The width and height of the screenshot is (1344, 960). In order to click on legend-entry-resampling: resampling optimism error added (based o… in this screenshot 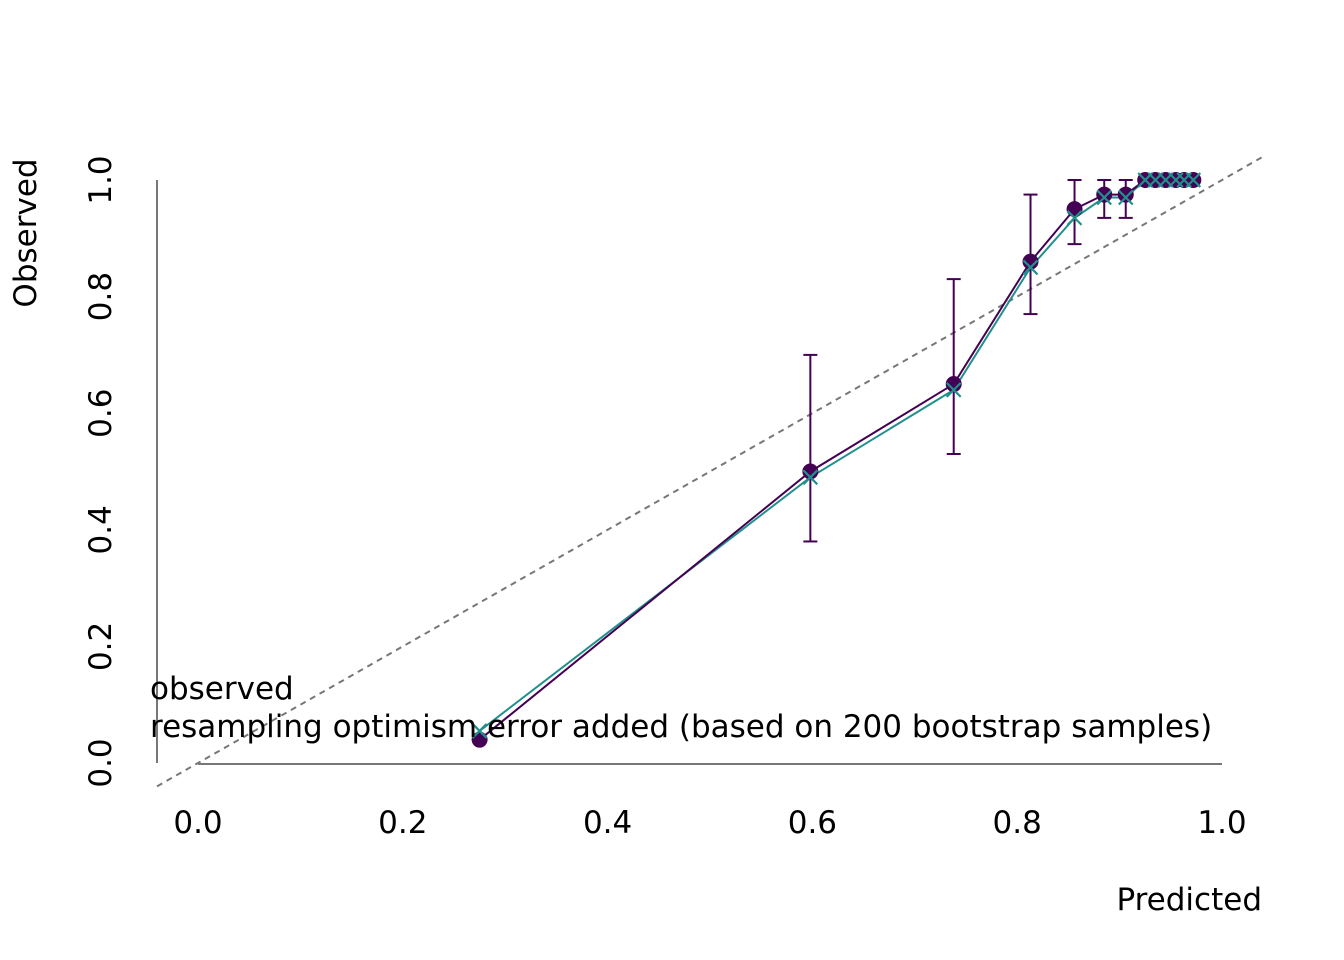, I will do `click(681, 727)`.